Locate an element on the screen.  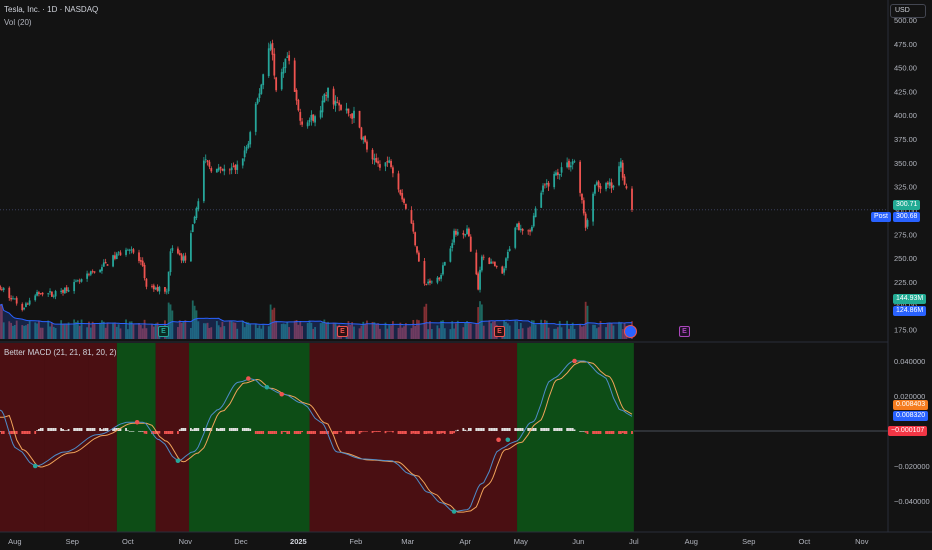
macd-legend: Better MACD (21, 21, 81, 20, 2) is located at coordinates (60, 352).